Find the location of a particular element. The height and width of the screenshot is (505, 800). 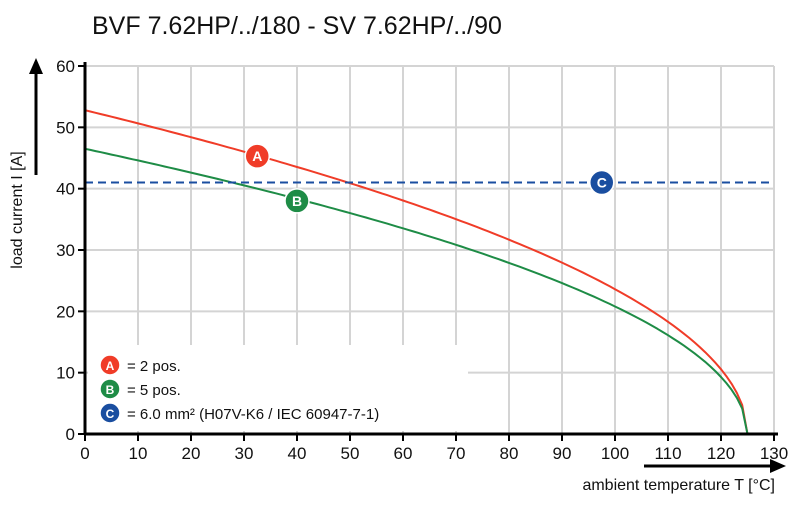

marker-b-circle is located at coordinates (297, 201).